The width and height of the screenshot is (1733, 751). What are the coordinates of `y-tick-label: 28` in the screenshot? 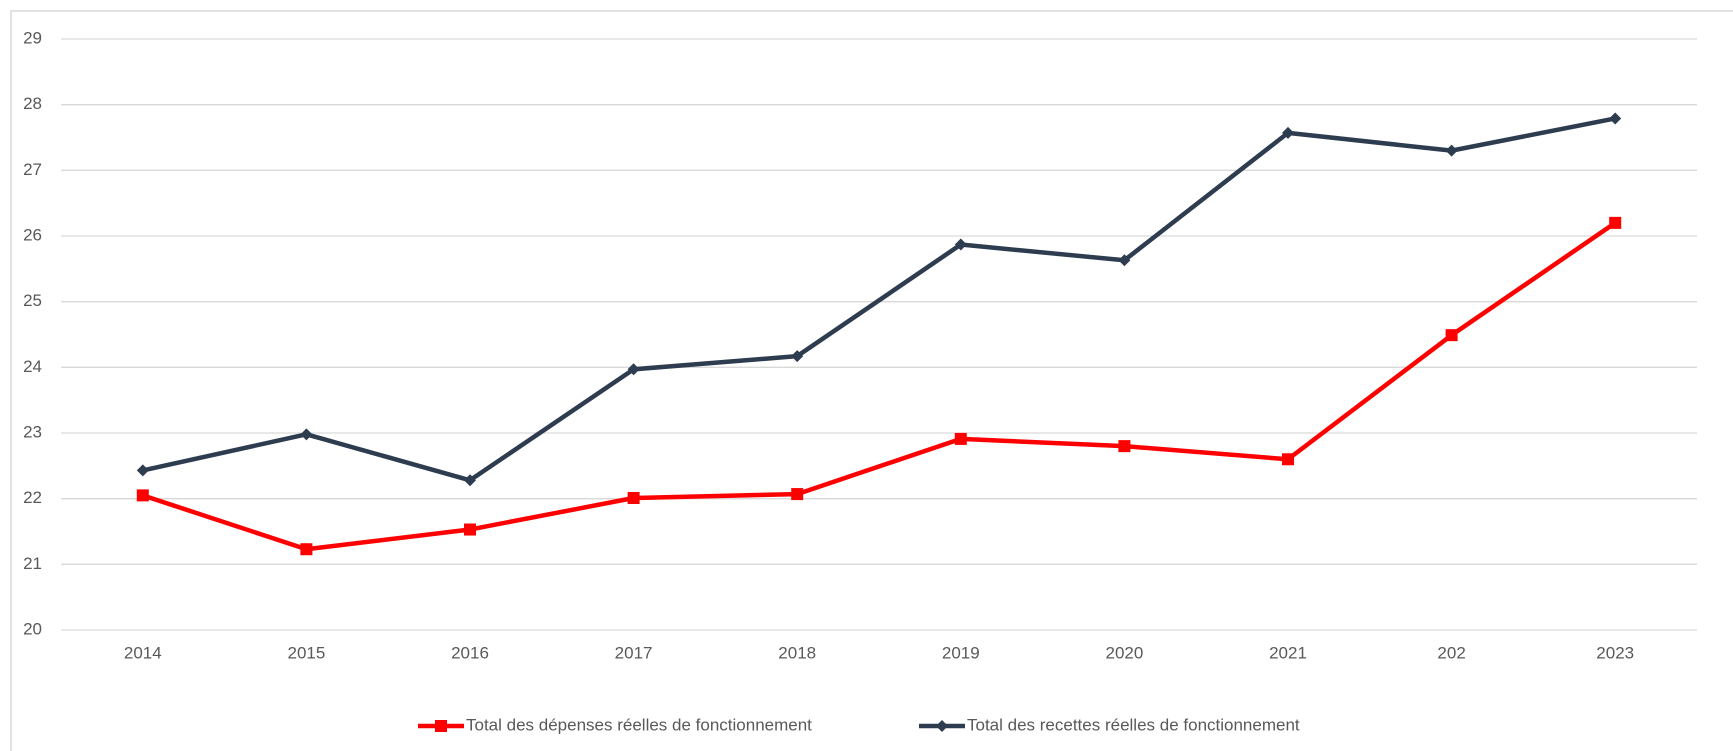 It's located at (32, 103).